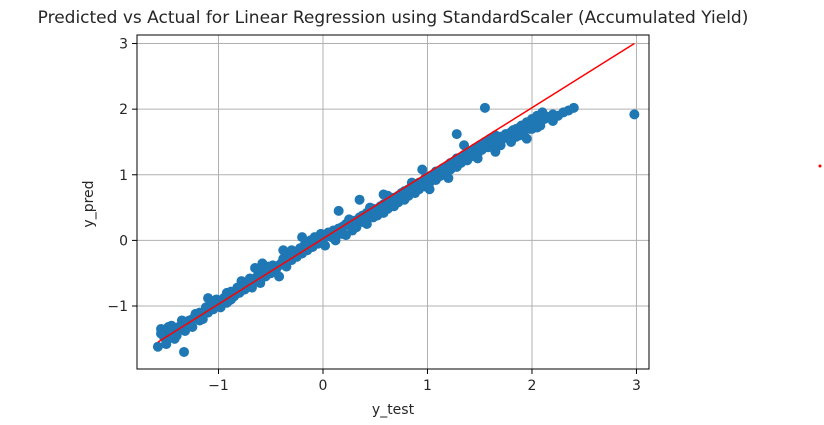  I want to click on x-axis-ticks: −1 0 1 2 3, so click(424, 381).